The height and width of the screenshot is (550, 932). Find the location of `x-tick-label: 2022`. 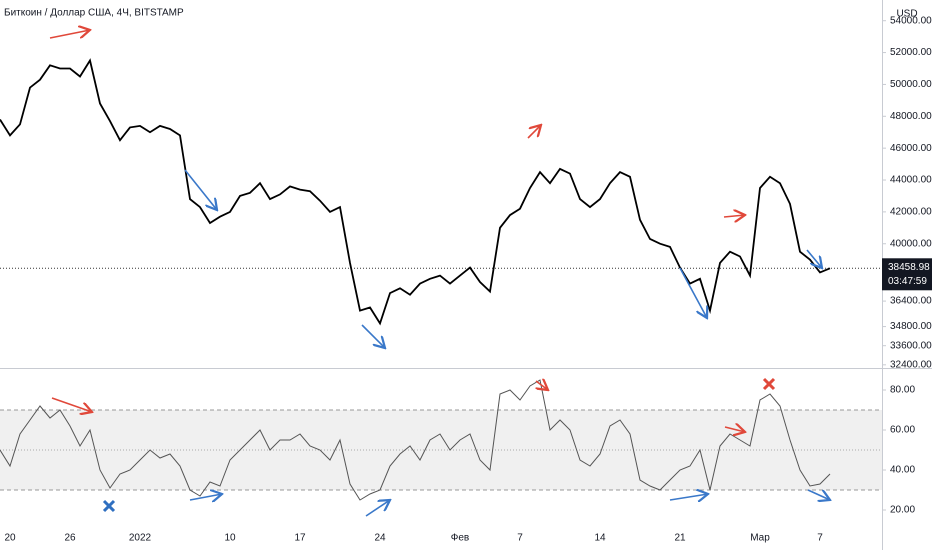

x-tick-label: 2022 is located at coordinates (140, 538).